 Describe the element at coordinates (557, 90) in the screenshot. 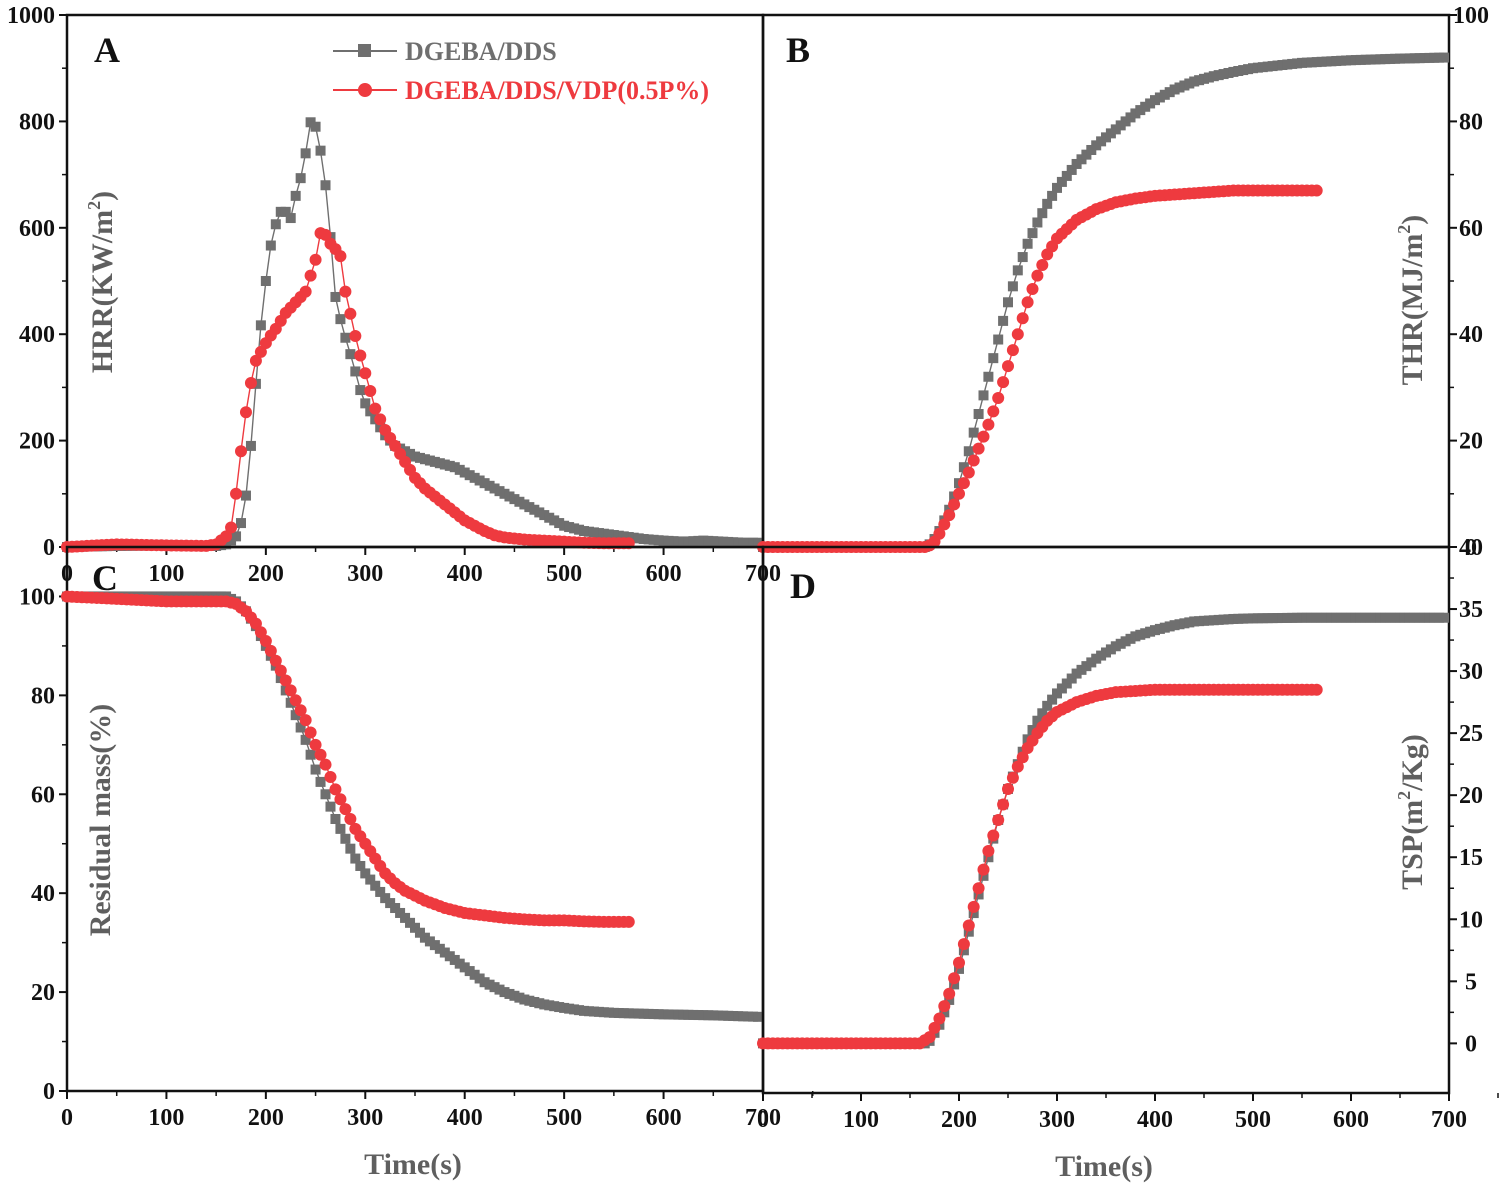

I see `legend-label-dgeba-dds-vdp: DGEBA/DDS/VDP(0.5P%)` at that location.